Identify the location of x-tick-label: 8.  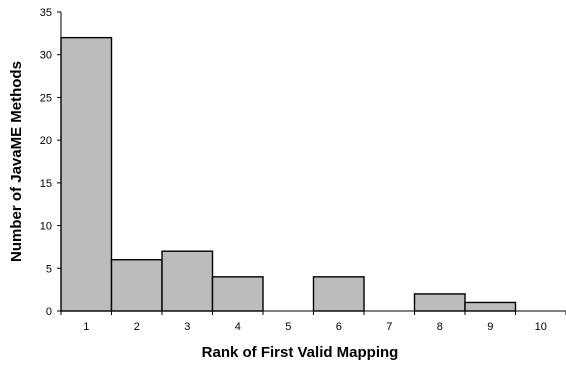
(440, 327).